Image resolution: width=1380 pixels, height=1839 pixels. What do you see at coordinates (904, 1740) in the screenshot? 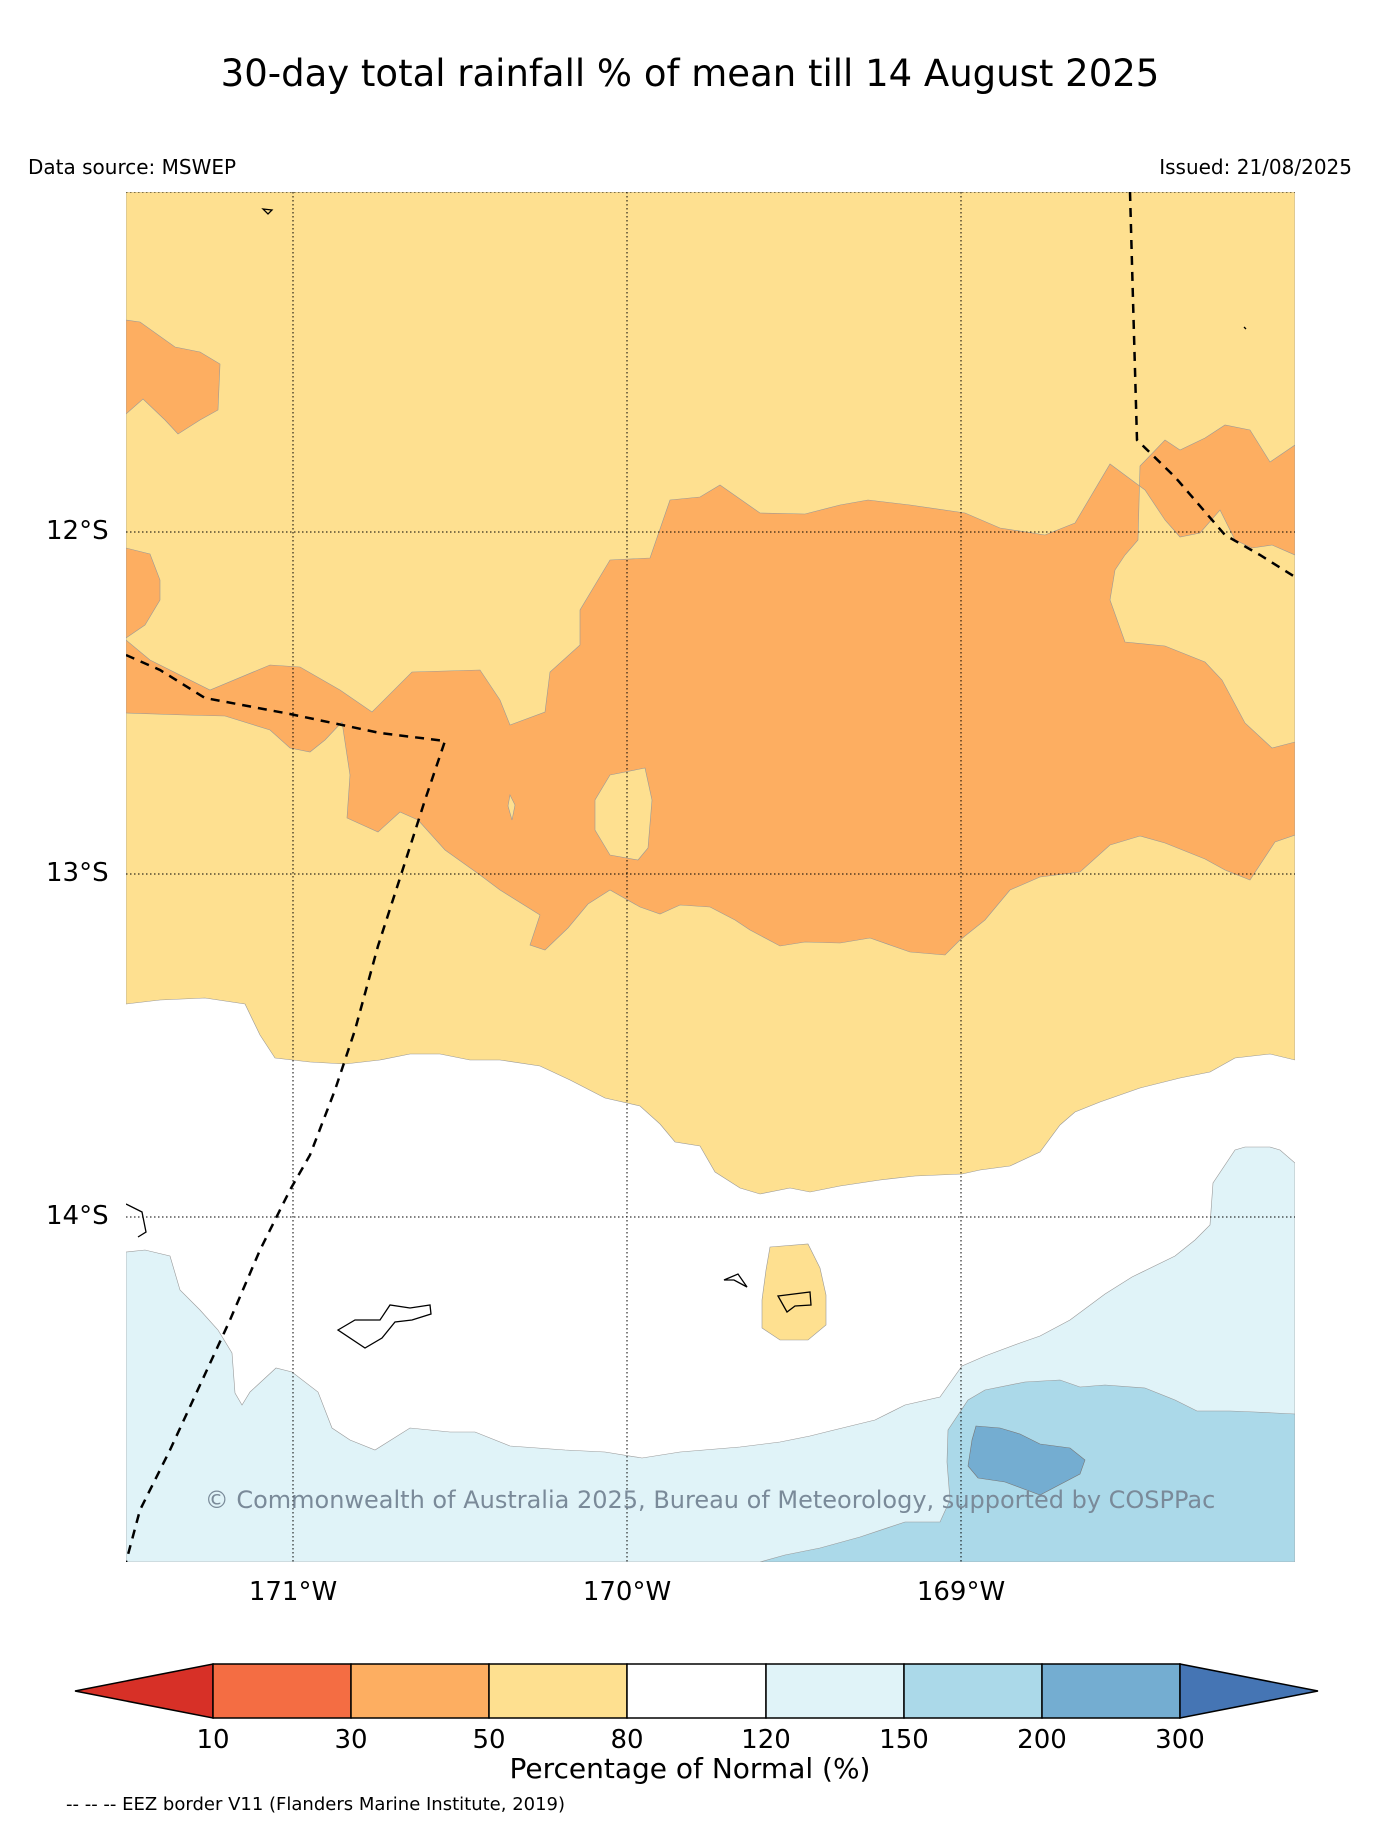
I see `colorbar-tick: 150` at bounding box center [904, 1740].